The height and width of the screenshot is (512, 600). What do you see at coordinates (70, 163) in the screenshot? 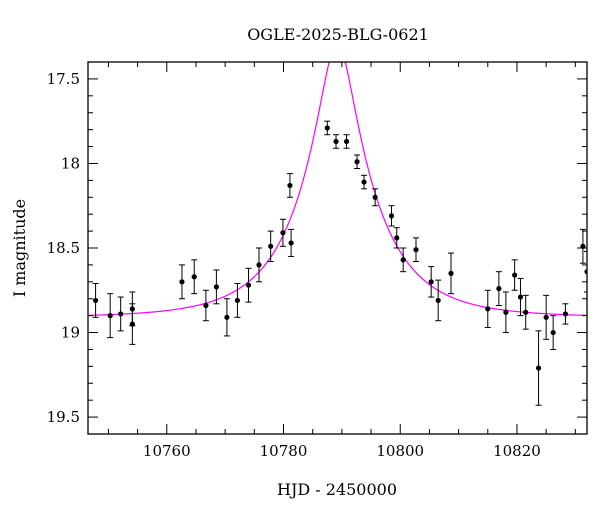
I see `y-tick-label: 18` at bounding box center [70, 163].